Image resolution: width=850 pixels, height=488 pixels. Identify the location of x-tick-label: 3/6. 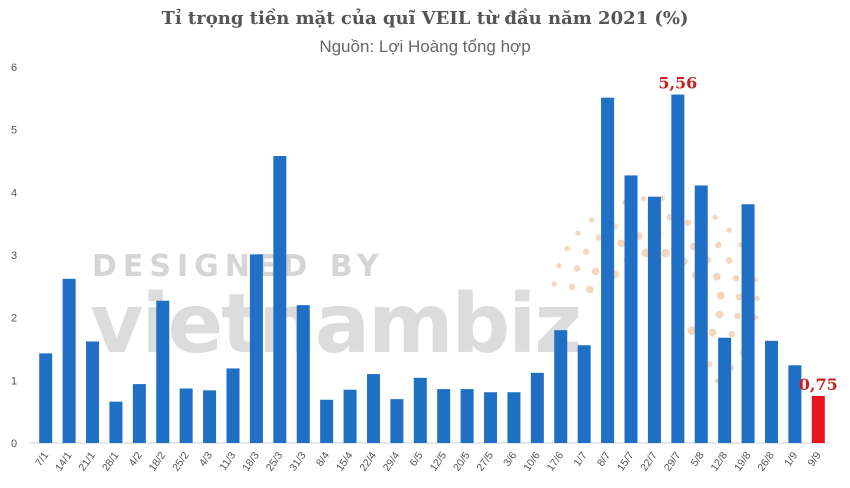
(510, 459).